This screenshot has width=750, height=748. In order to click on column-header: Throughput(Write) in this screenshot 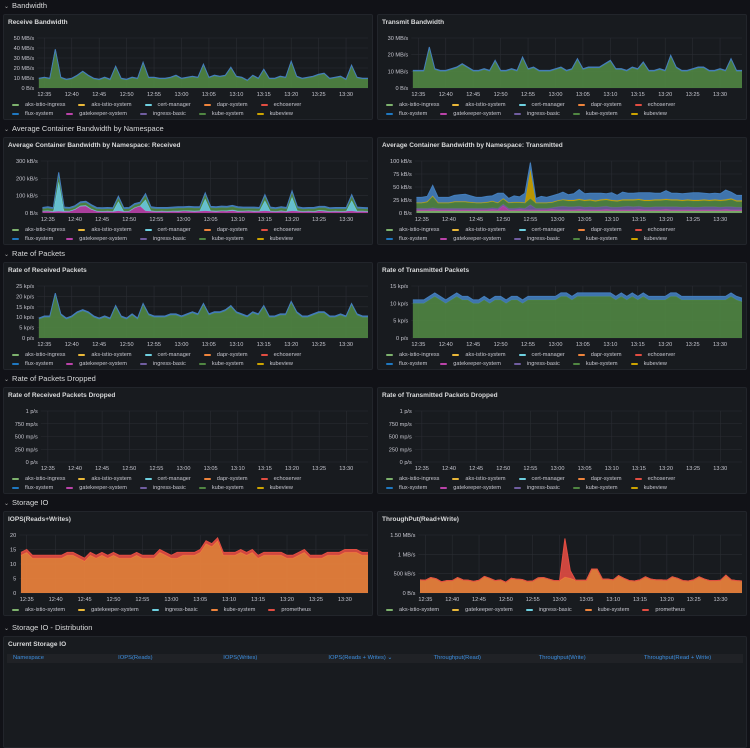, I will do `click(562, 658)`.